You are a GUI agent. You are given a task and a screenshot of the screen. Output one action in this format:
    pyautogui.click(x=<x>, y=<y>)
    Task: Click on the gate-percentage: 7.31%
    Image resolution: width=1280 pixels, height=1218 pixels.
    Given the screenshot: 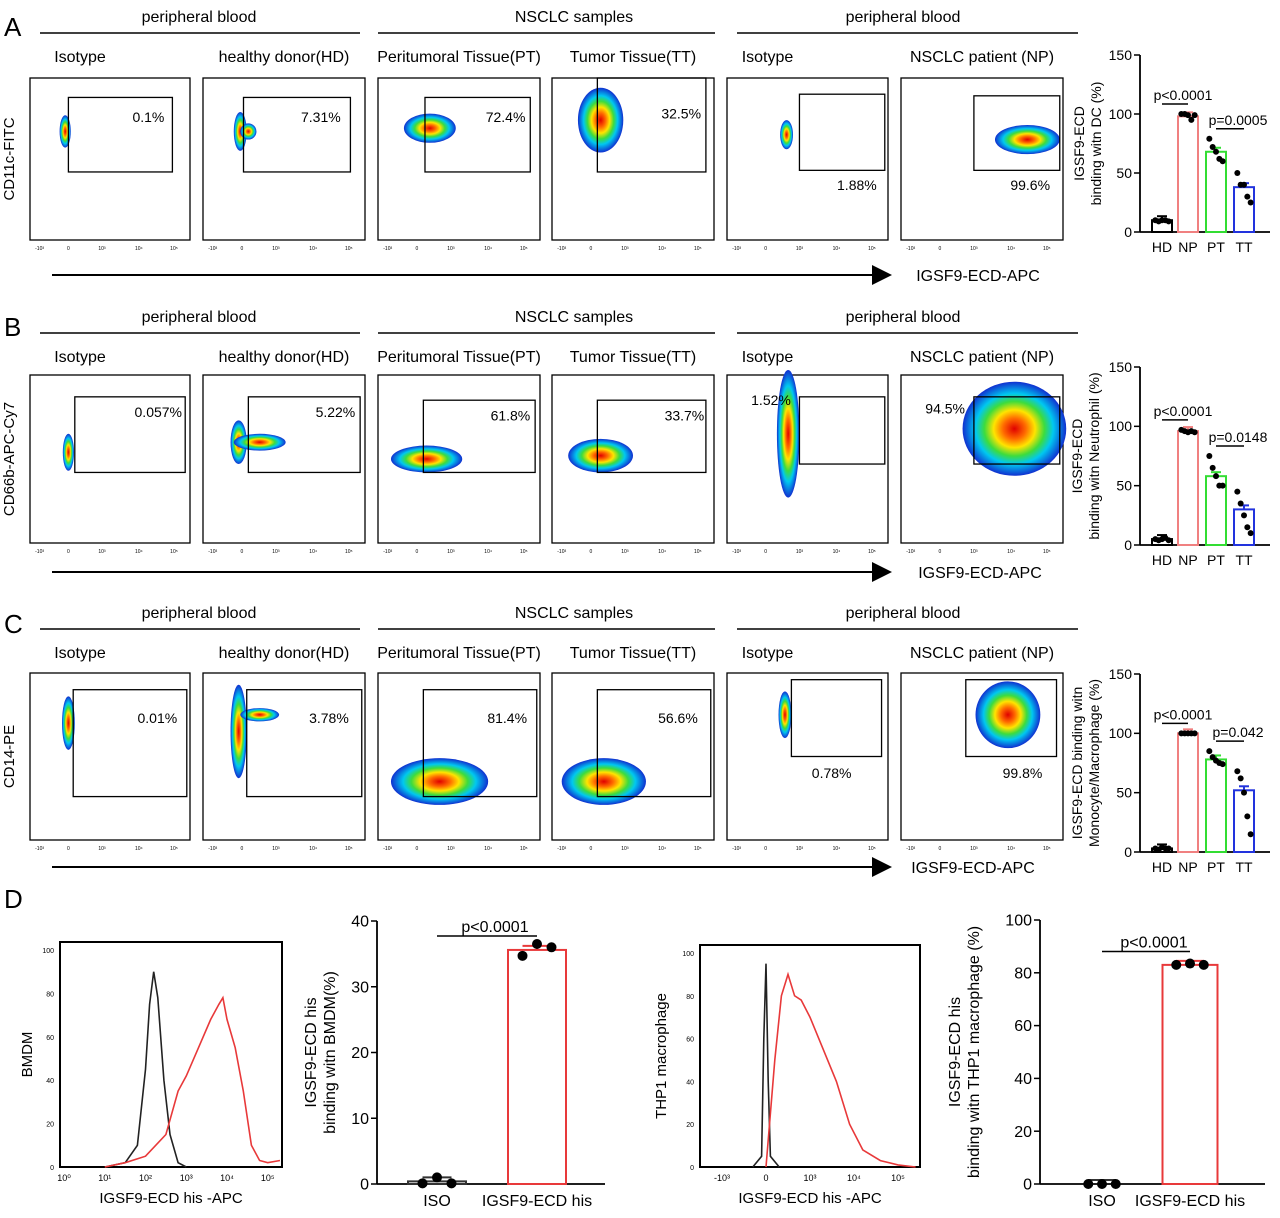 What is the action you would take?
    pyautogui.click(x=321, y=117)
    